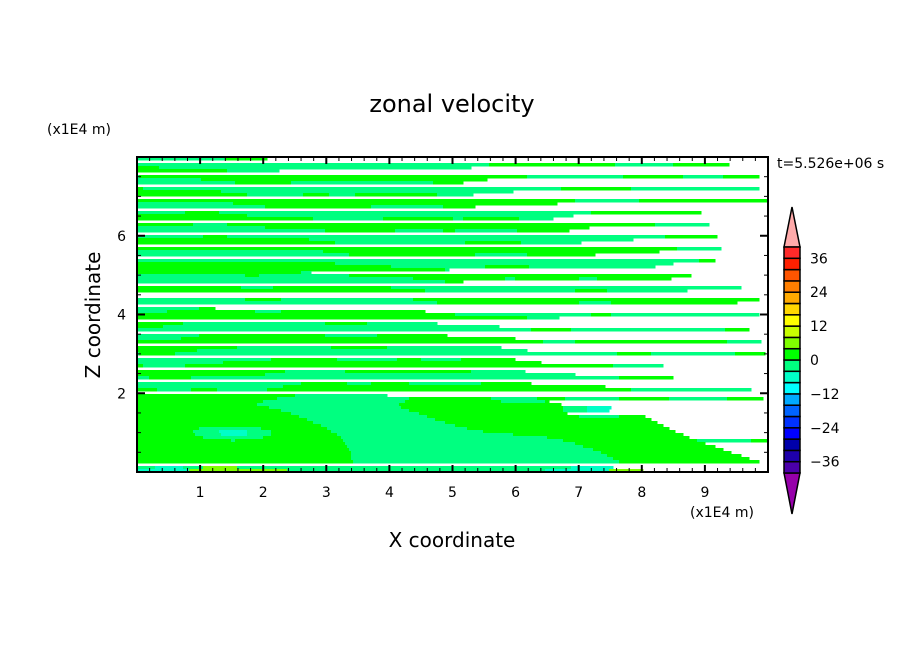 The image size is (904, 654). I want to click on colorbar-under-triangle, so click(792, 493).